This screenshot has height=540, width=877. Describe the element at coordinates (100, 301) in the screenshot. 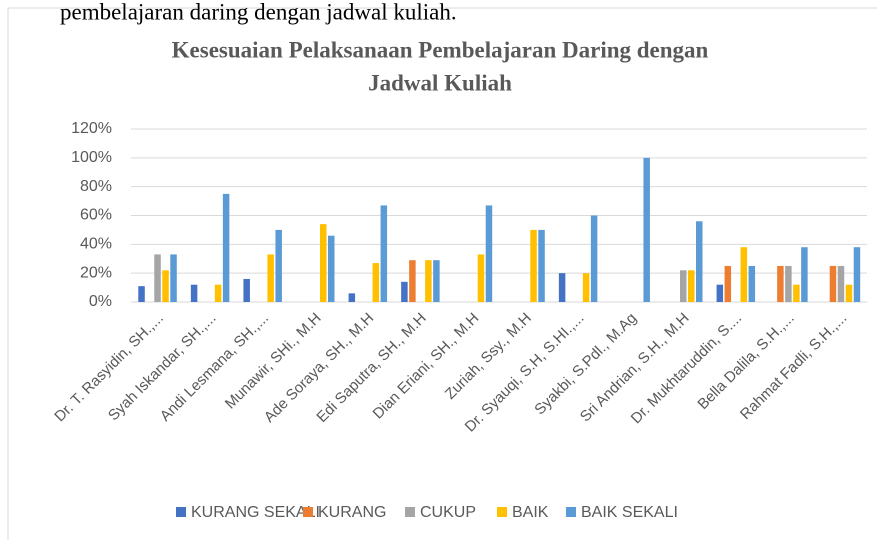

I see `y-tick-label: 0%` at that location.